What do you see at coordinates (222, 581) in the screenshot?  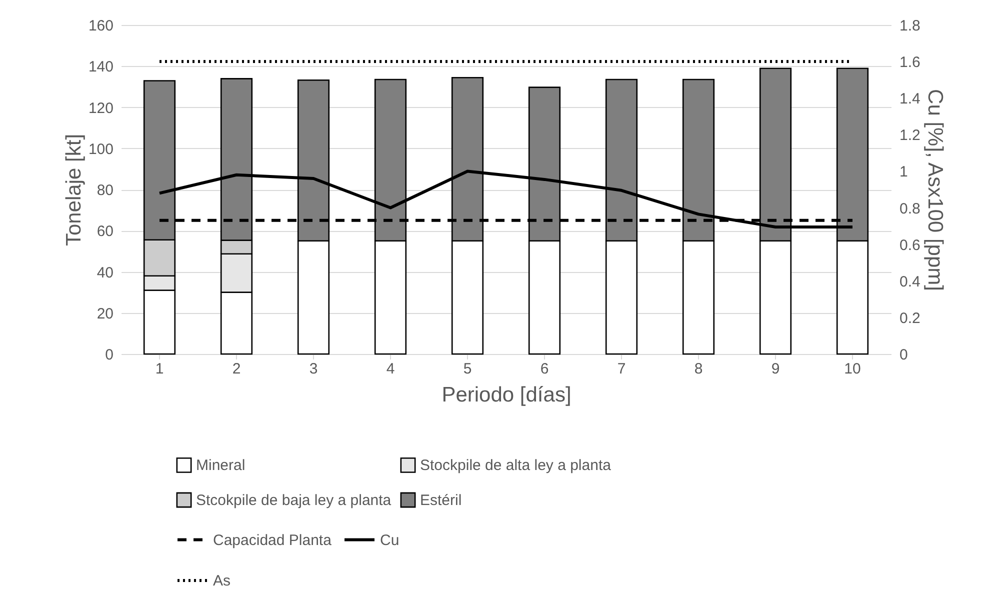 I see `legend-label: As` at bounding box center [222, 581].